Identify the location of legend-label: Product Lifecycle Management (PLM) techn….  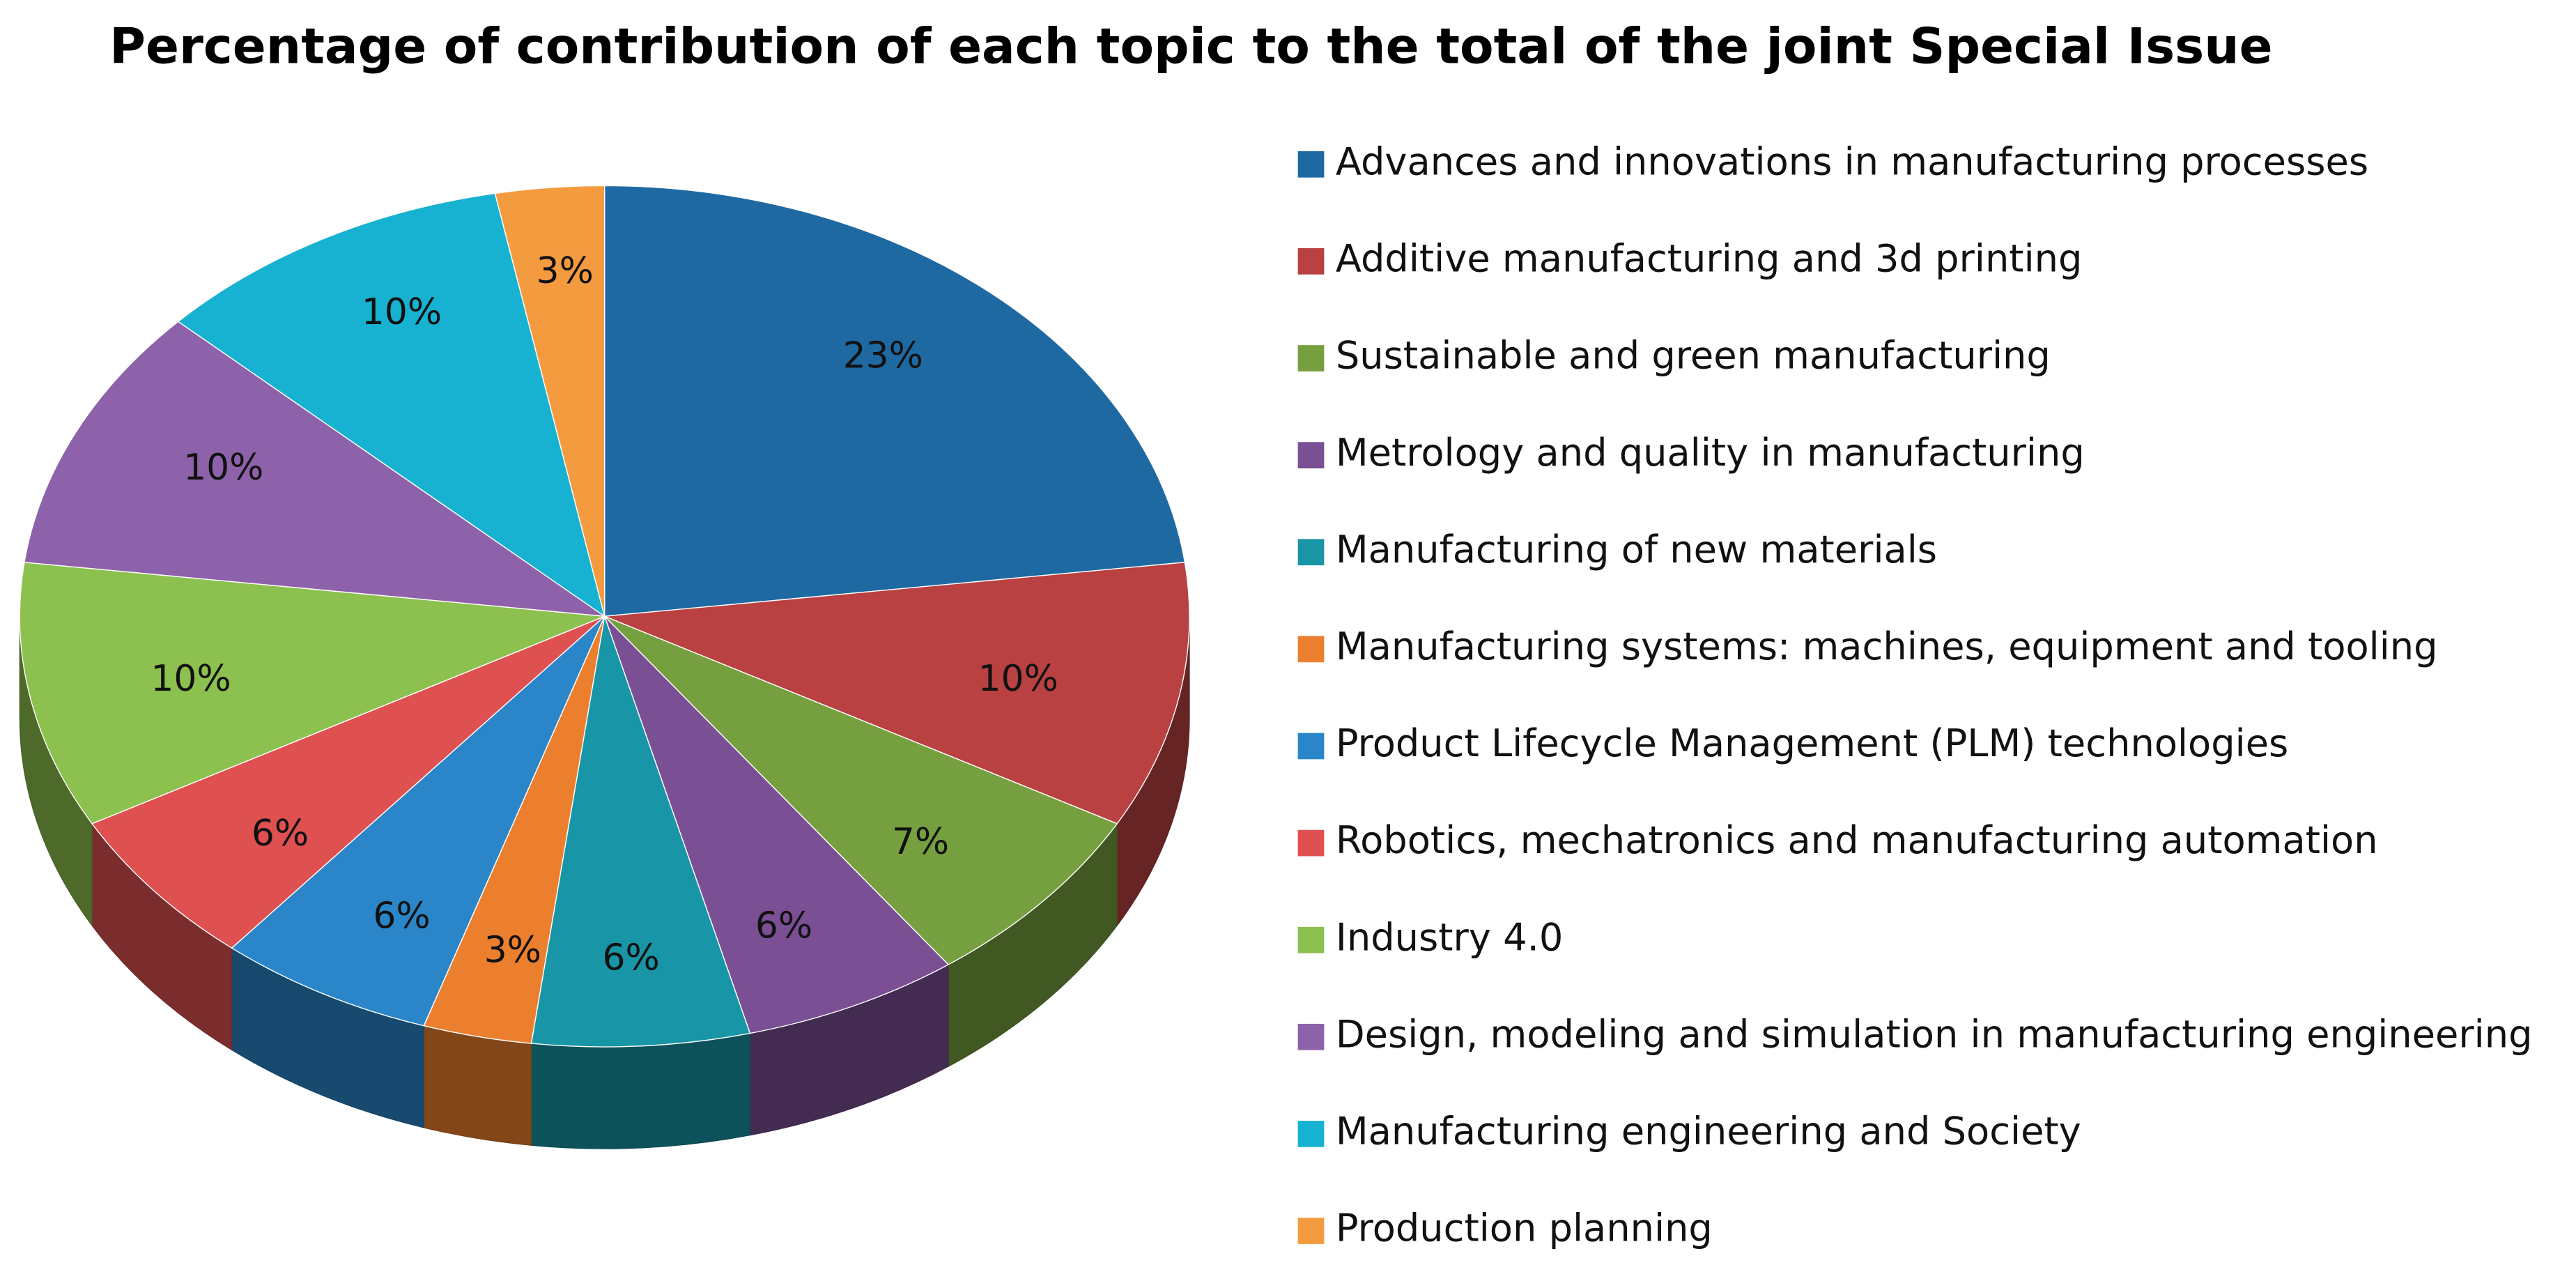
(1812, 743).